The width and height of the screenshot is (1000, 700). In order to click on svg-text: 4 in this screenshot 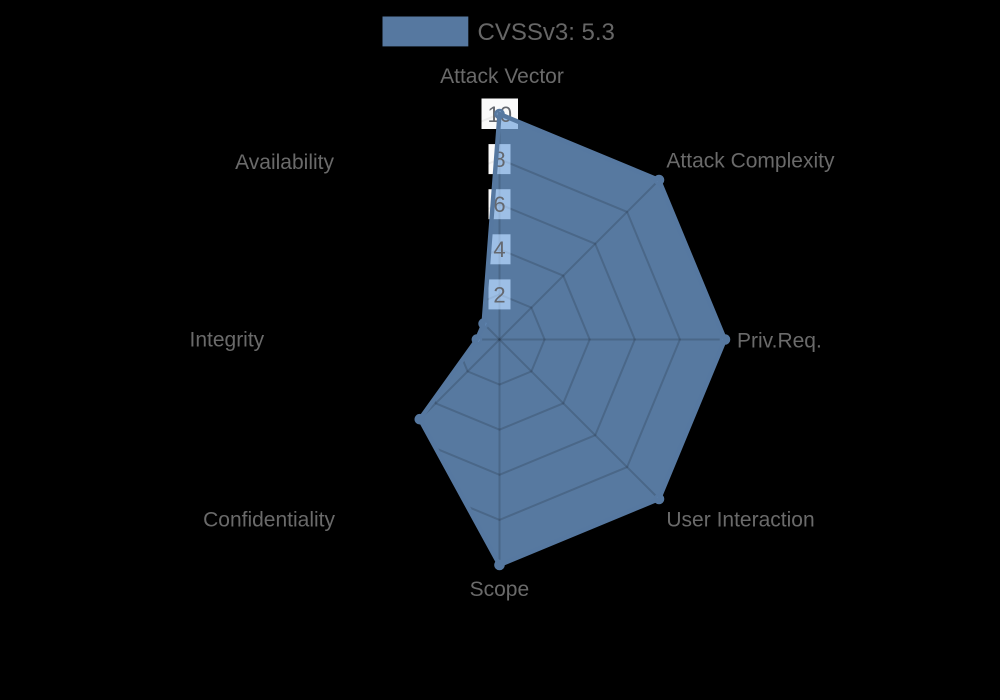, I will do `click(499, 249)`.